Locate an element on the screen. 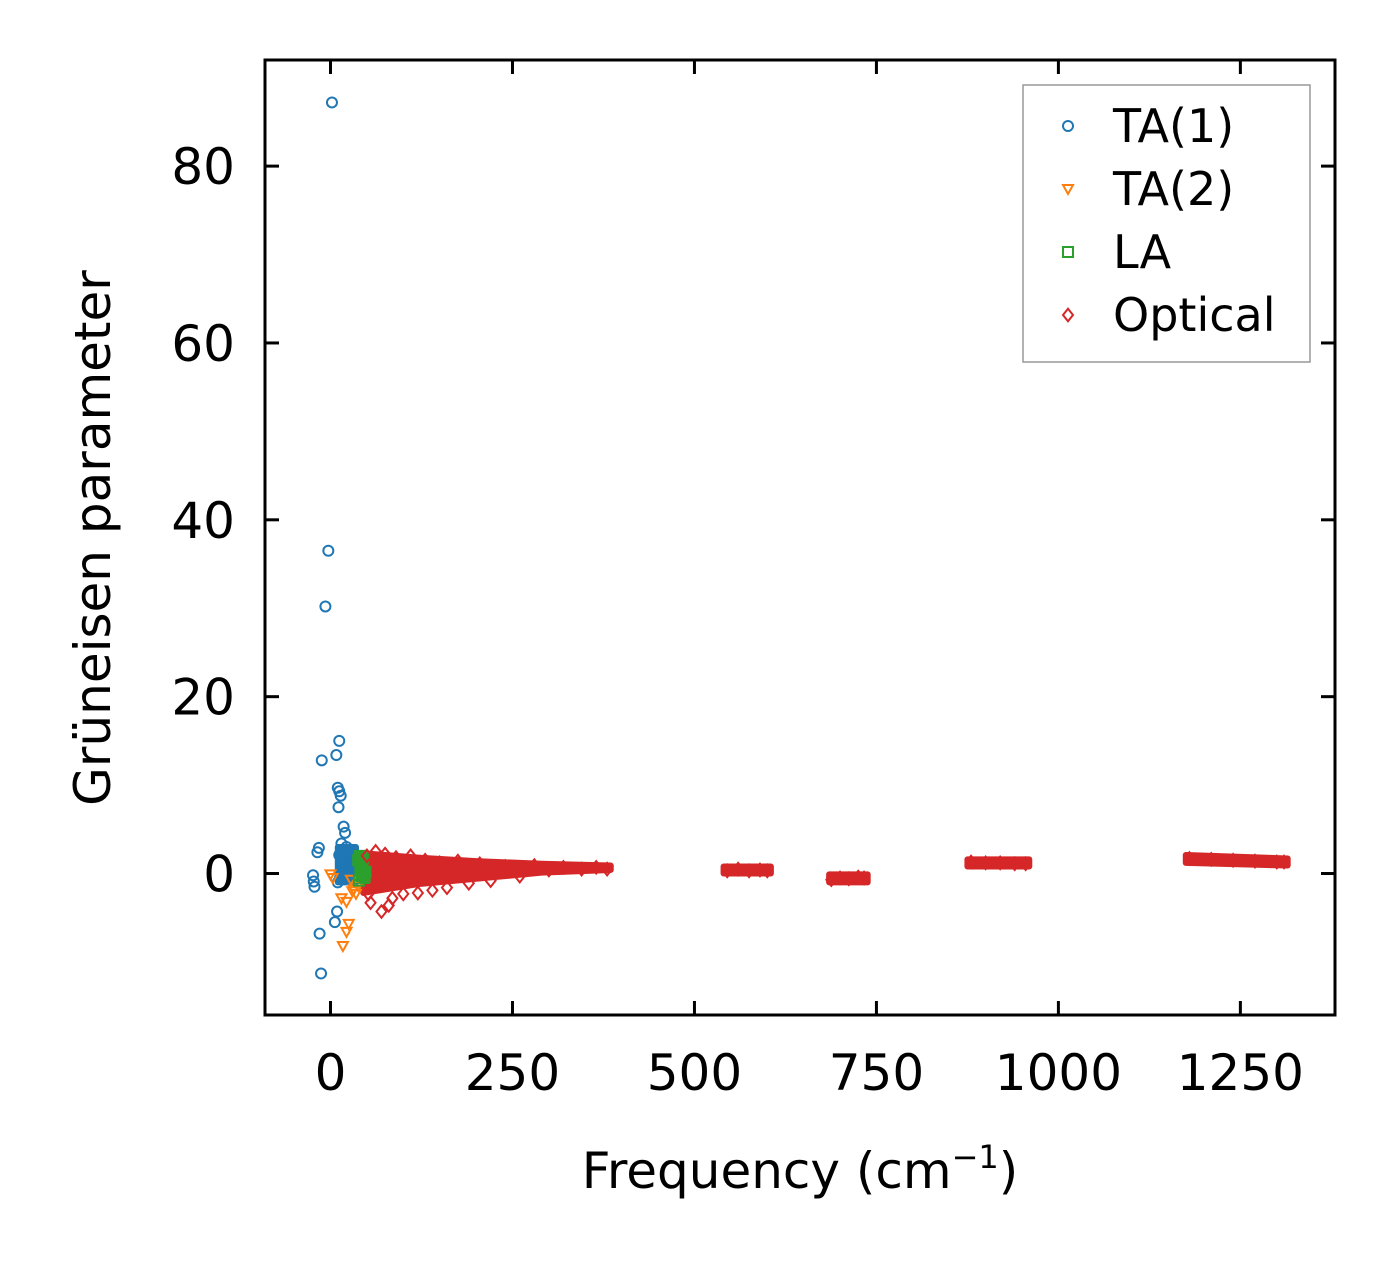 This screenshot has width=1394, height=1264. x-tick-label: 0 is located at coordinates (331, 1073).